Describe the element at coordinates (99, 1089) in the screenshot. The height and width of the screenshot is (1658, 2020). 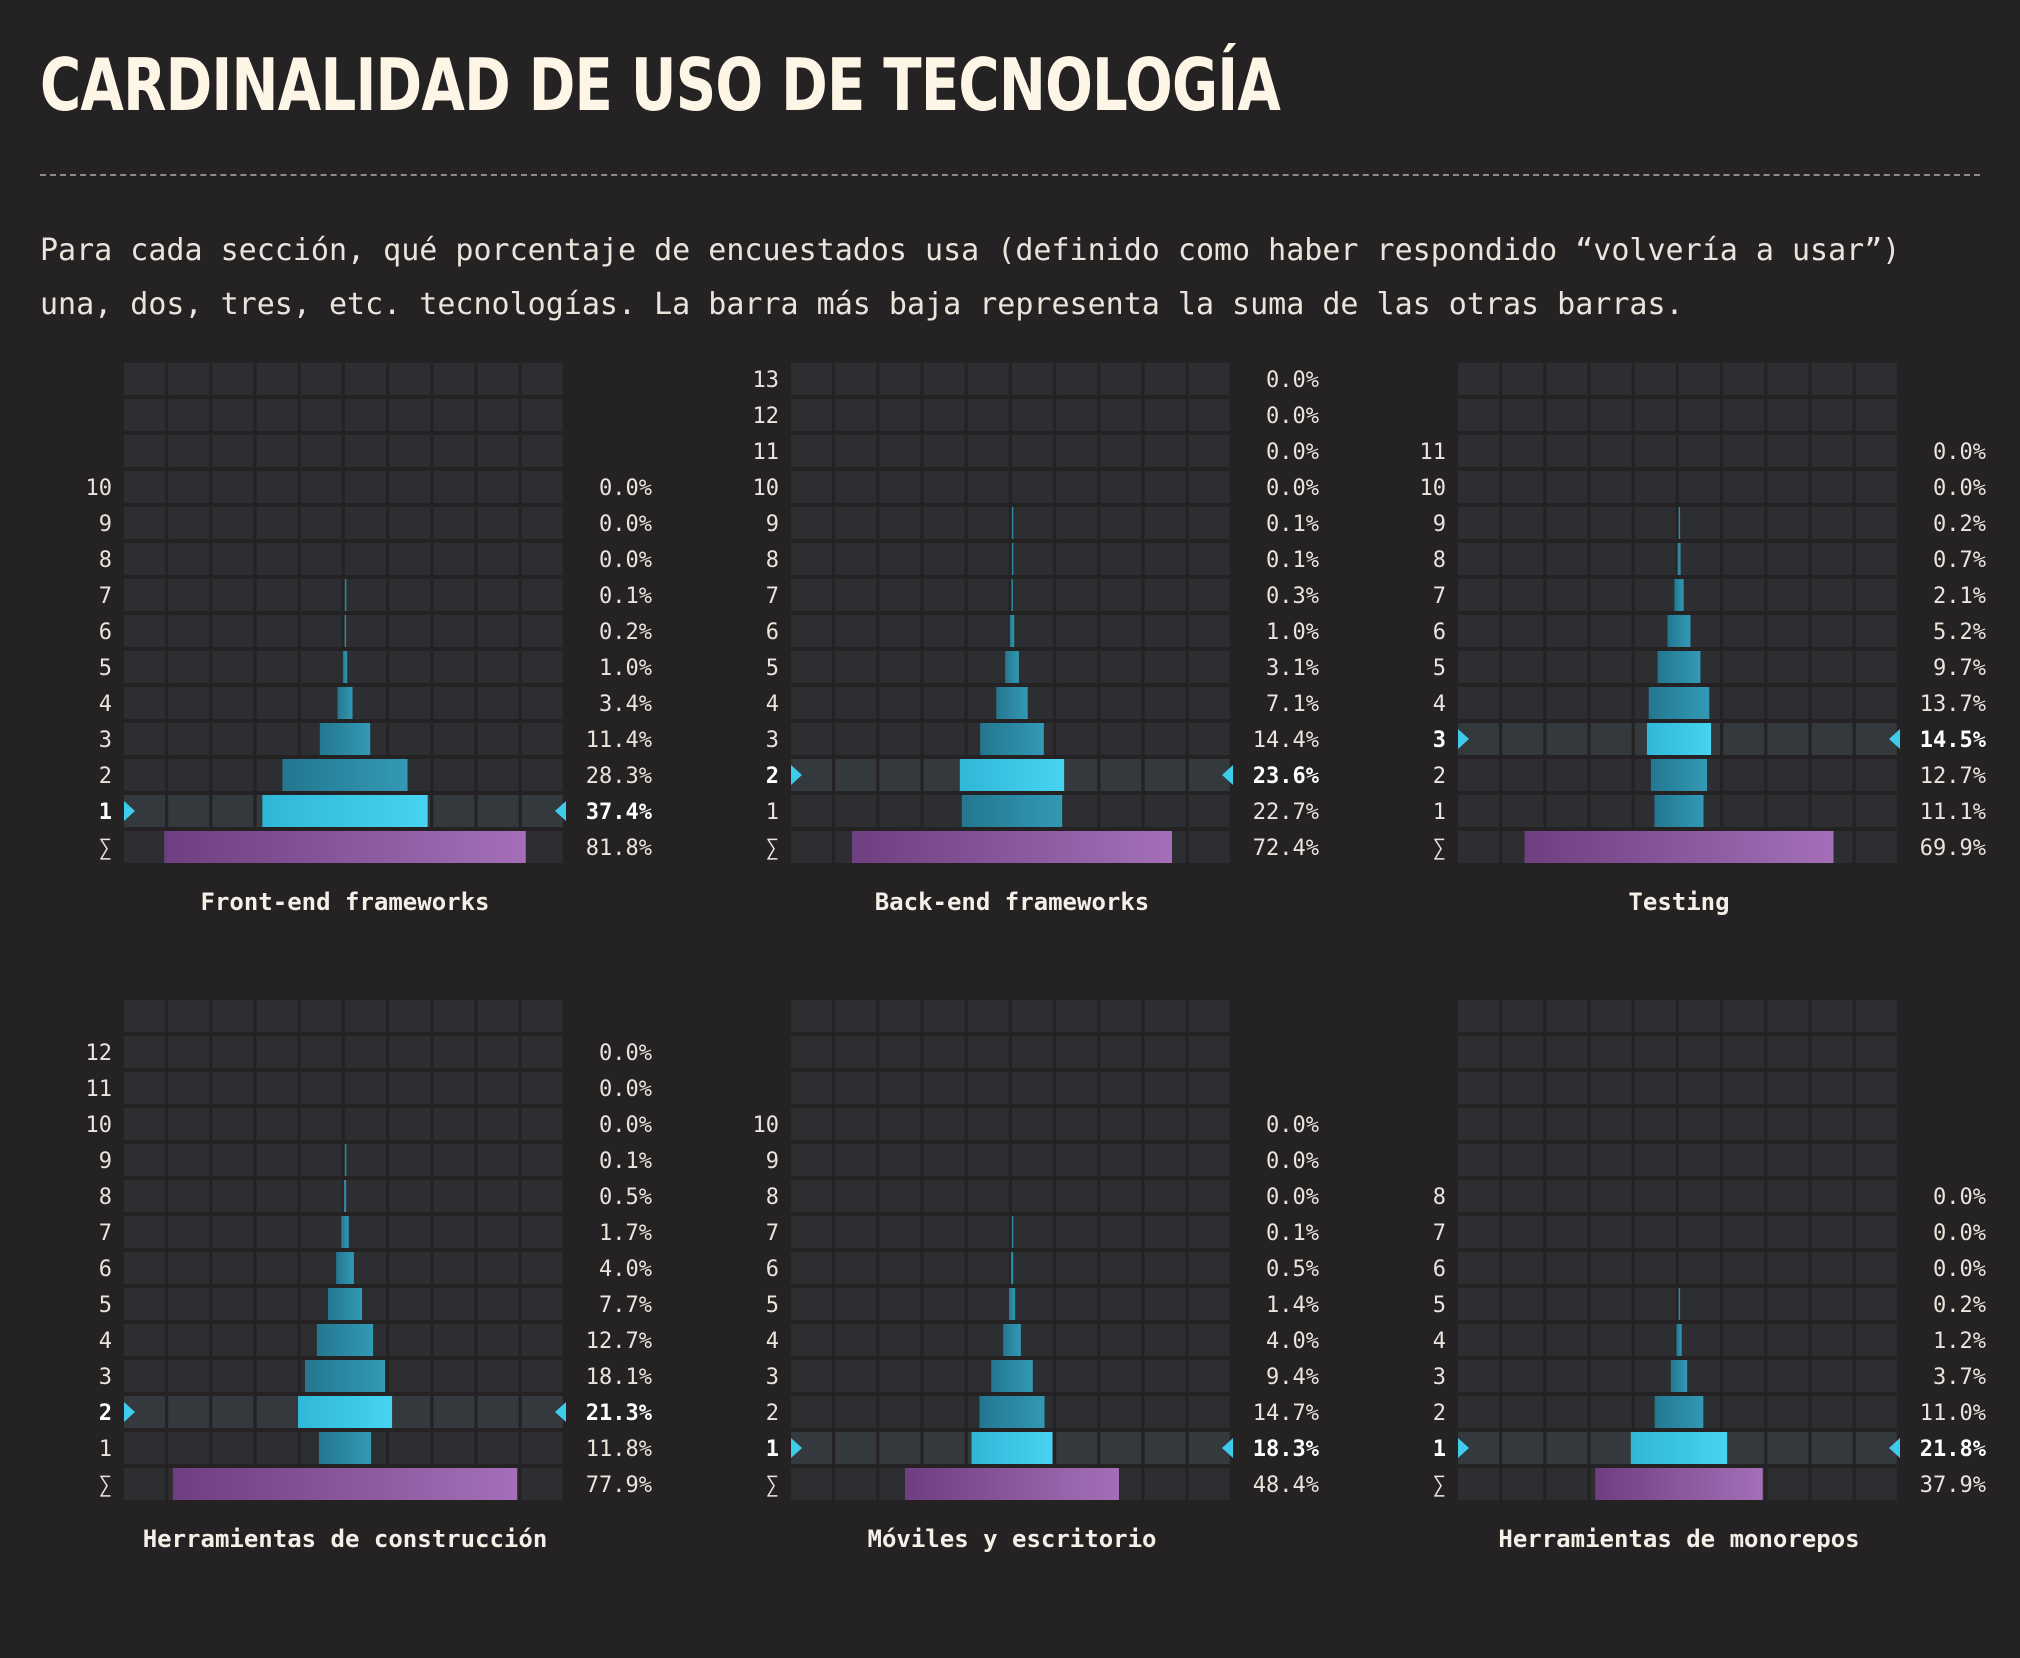
I see `row-label: 11` at that location.